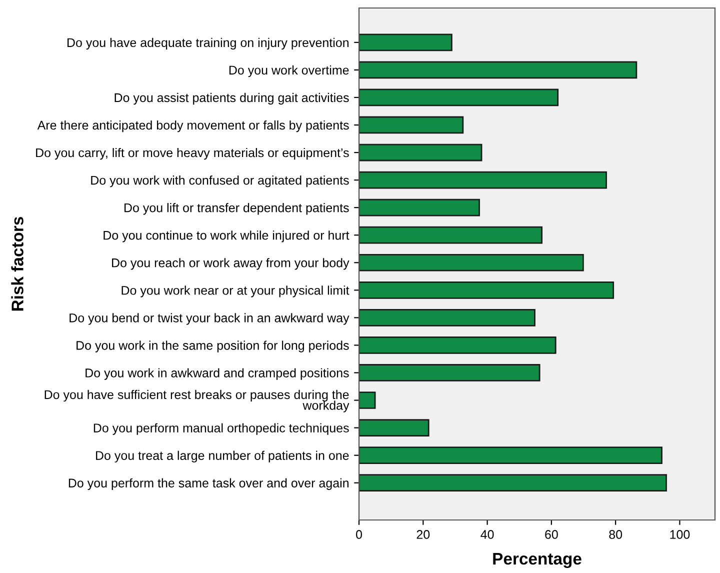 The width and height of the screenshot is (720, 573). Describe the element at coordinates (423, 534) in the screenshot. I see `x-tick-label: 20` at that location.